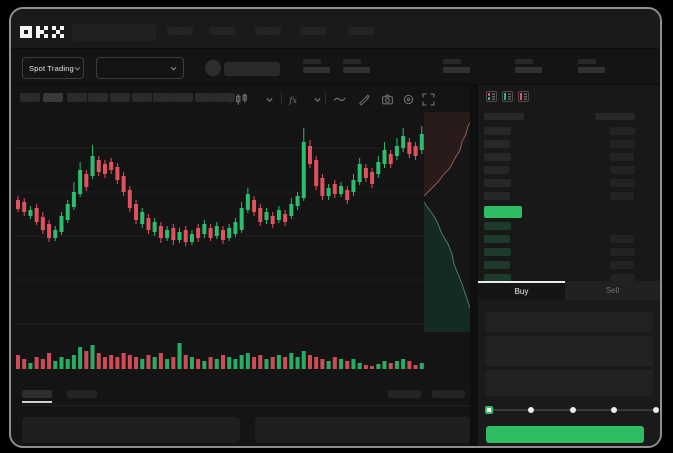 This screenshot has height=453, width=673. I want to click on sell-tab-label: Sell, so click(612, 290).